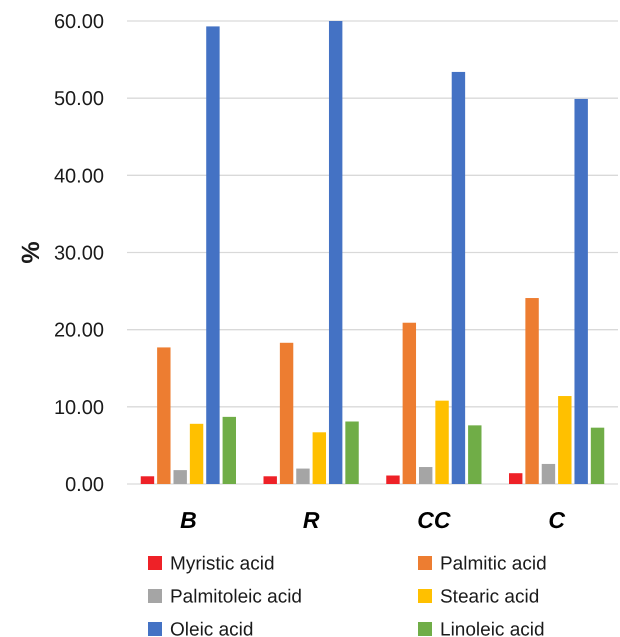  What do you see at coordinates (236, 597) in the screenshot?
I see `legend-label: Palmitoleic acid` at bounding box center [236, 597].